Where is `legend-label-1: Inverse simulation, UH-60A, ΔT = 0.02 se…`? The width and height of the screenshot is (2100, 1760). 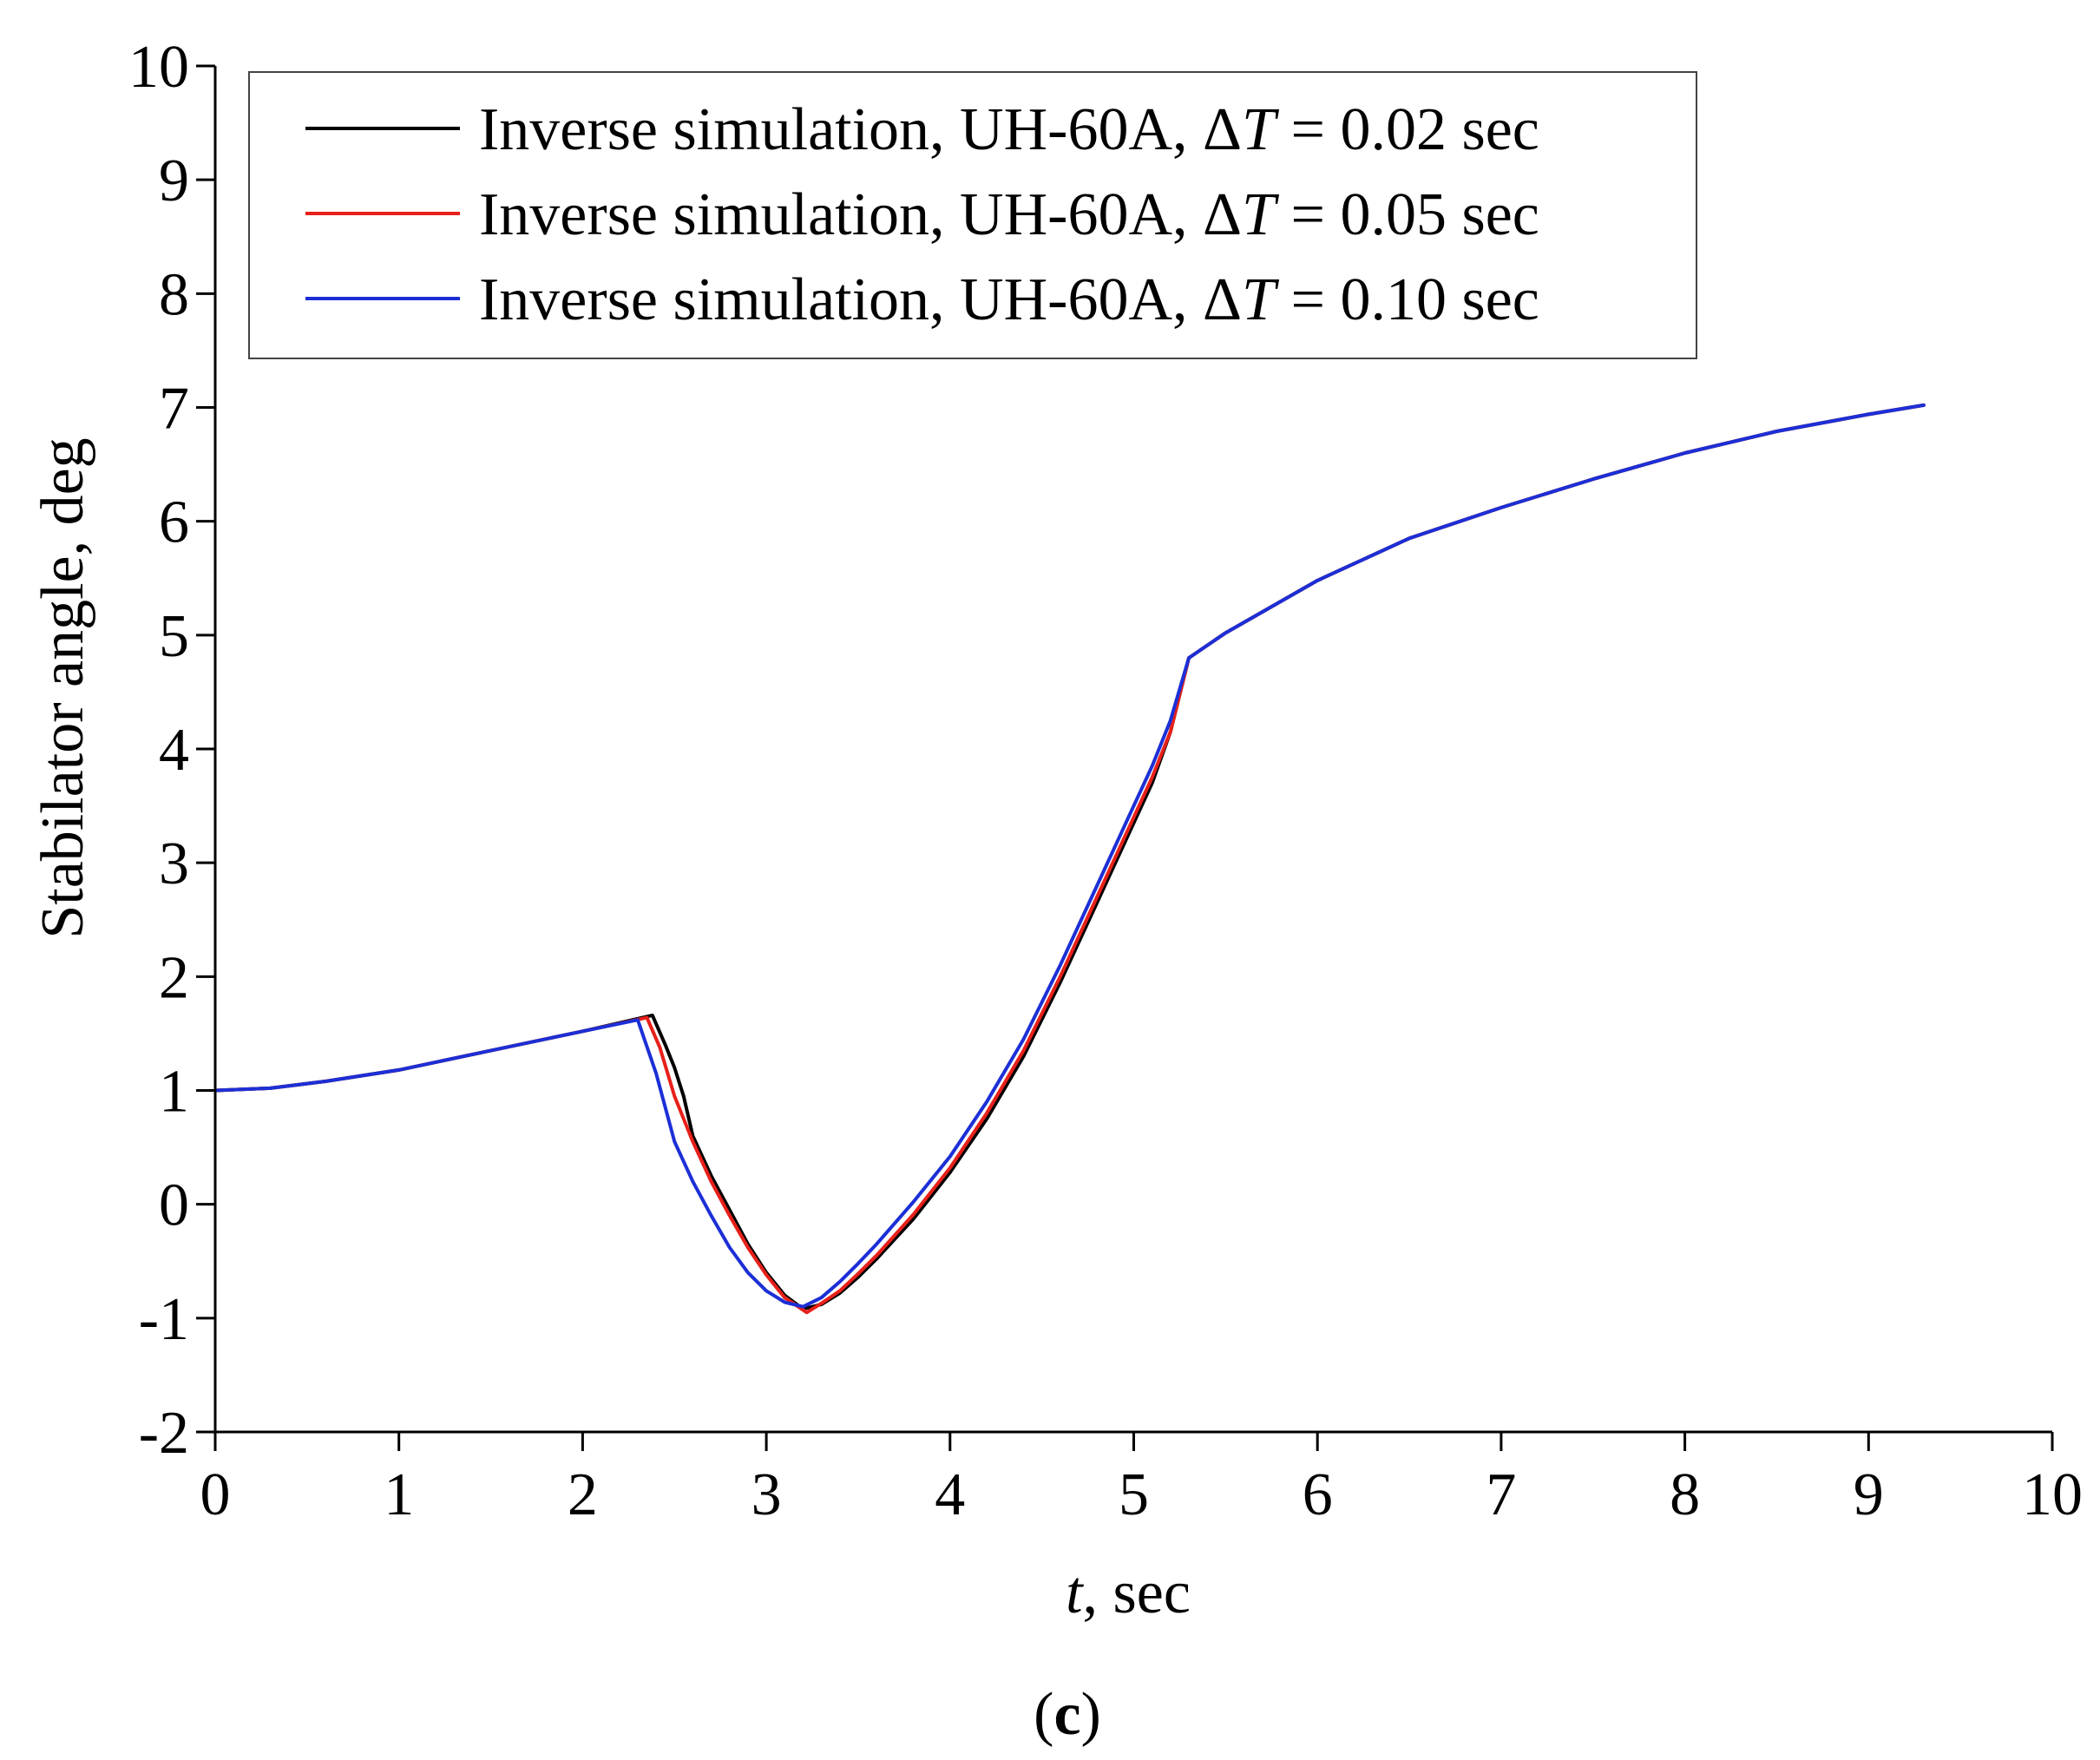
legend-label-1: Inverse simulation, UH-60A, ΔT = 0.02 se… is located at coordinates (1009, 129).